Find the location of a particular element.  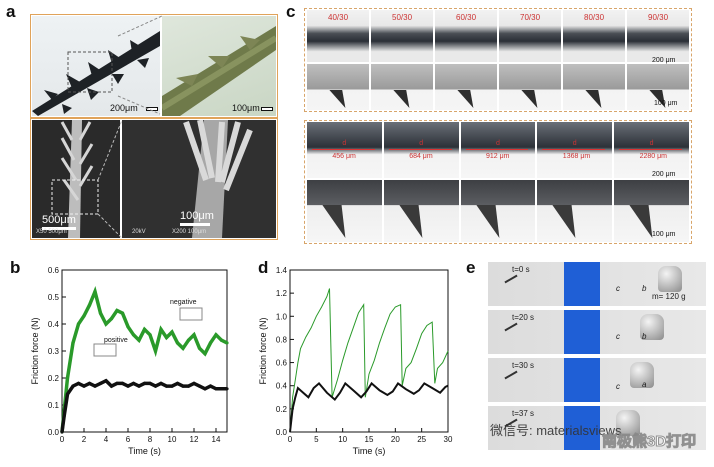

y-tick-label: 1.0 is located at coordinates (282, 316).